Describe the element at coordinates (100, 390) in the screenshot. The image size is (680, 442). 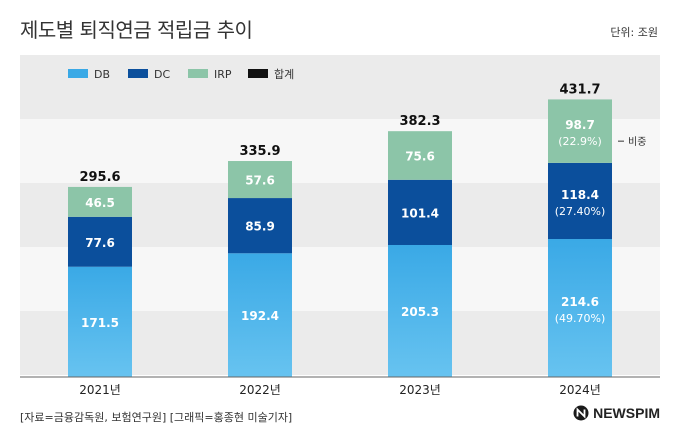
I see `category-label-0: 2021년` at that location.